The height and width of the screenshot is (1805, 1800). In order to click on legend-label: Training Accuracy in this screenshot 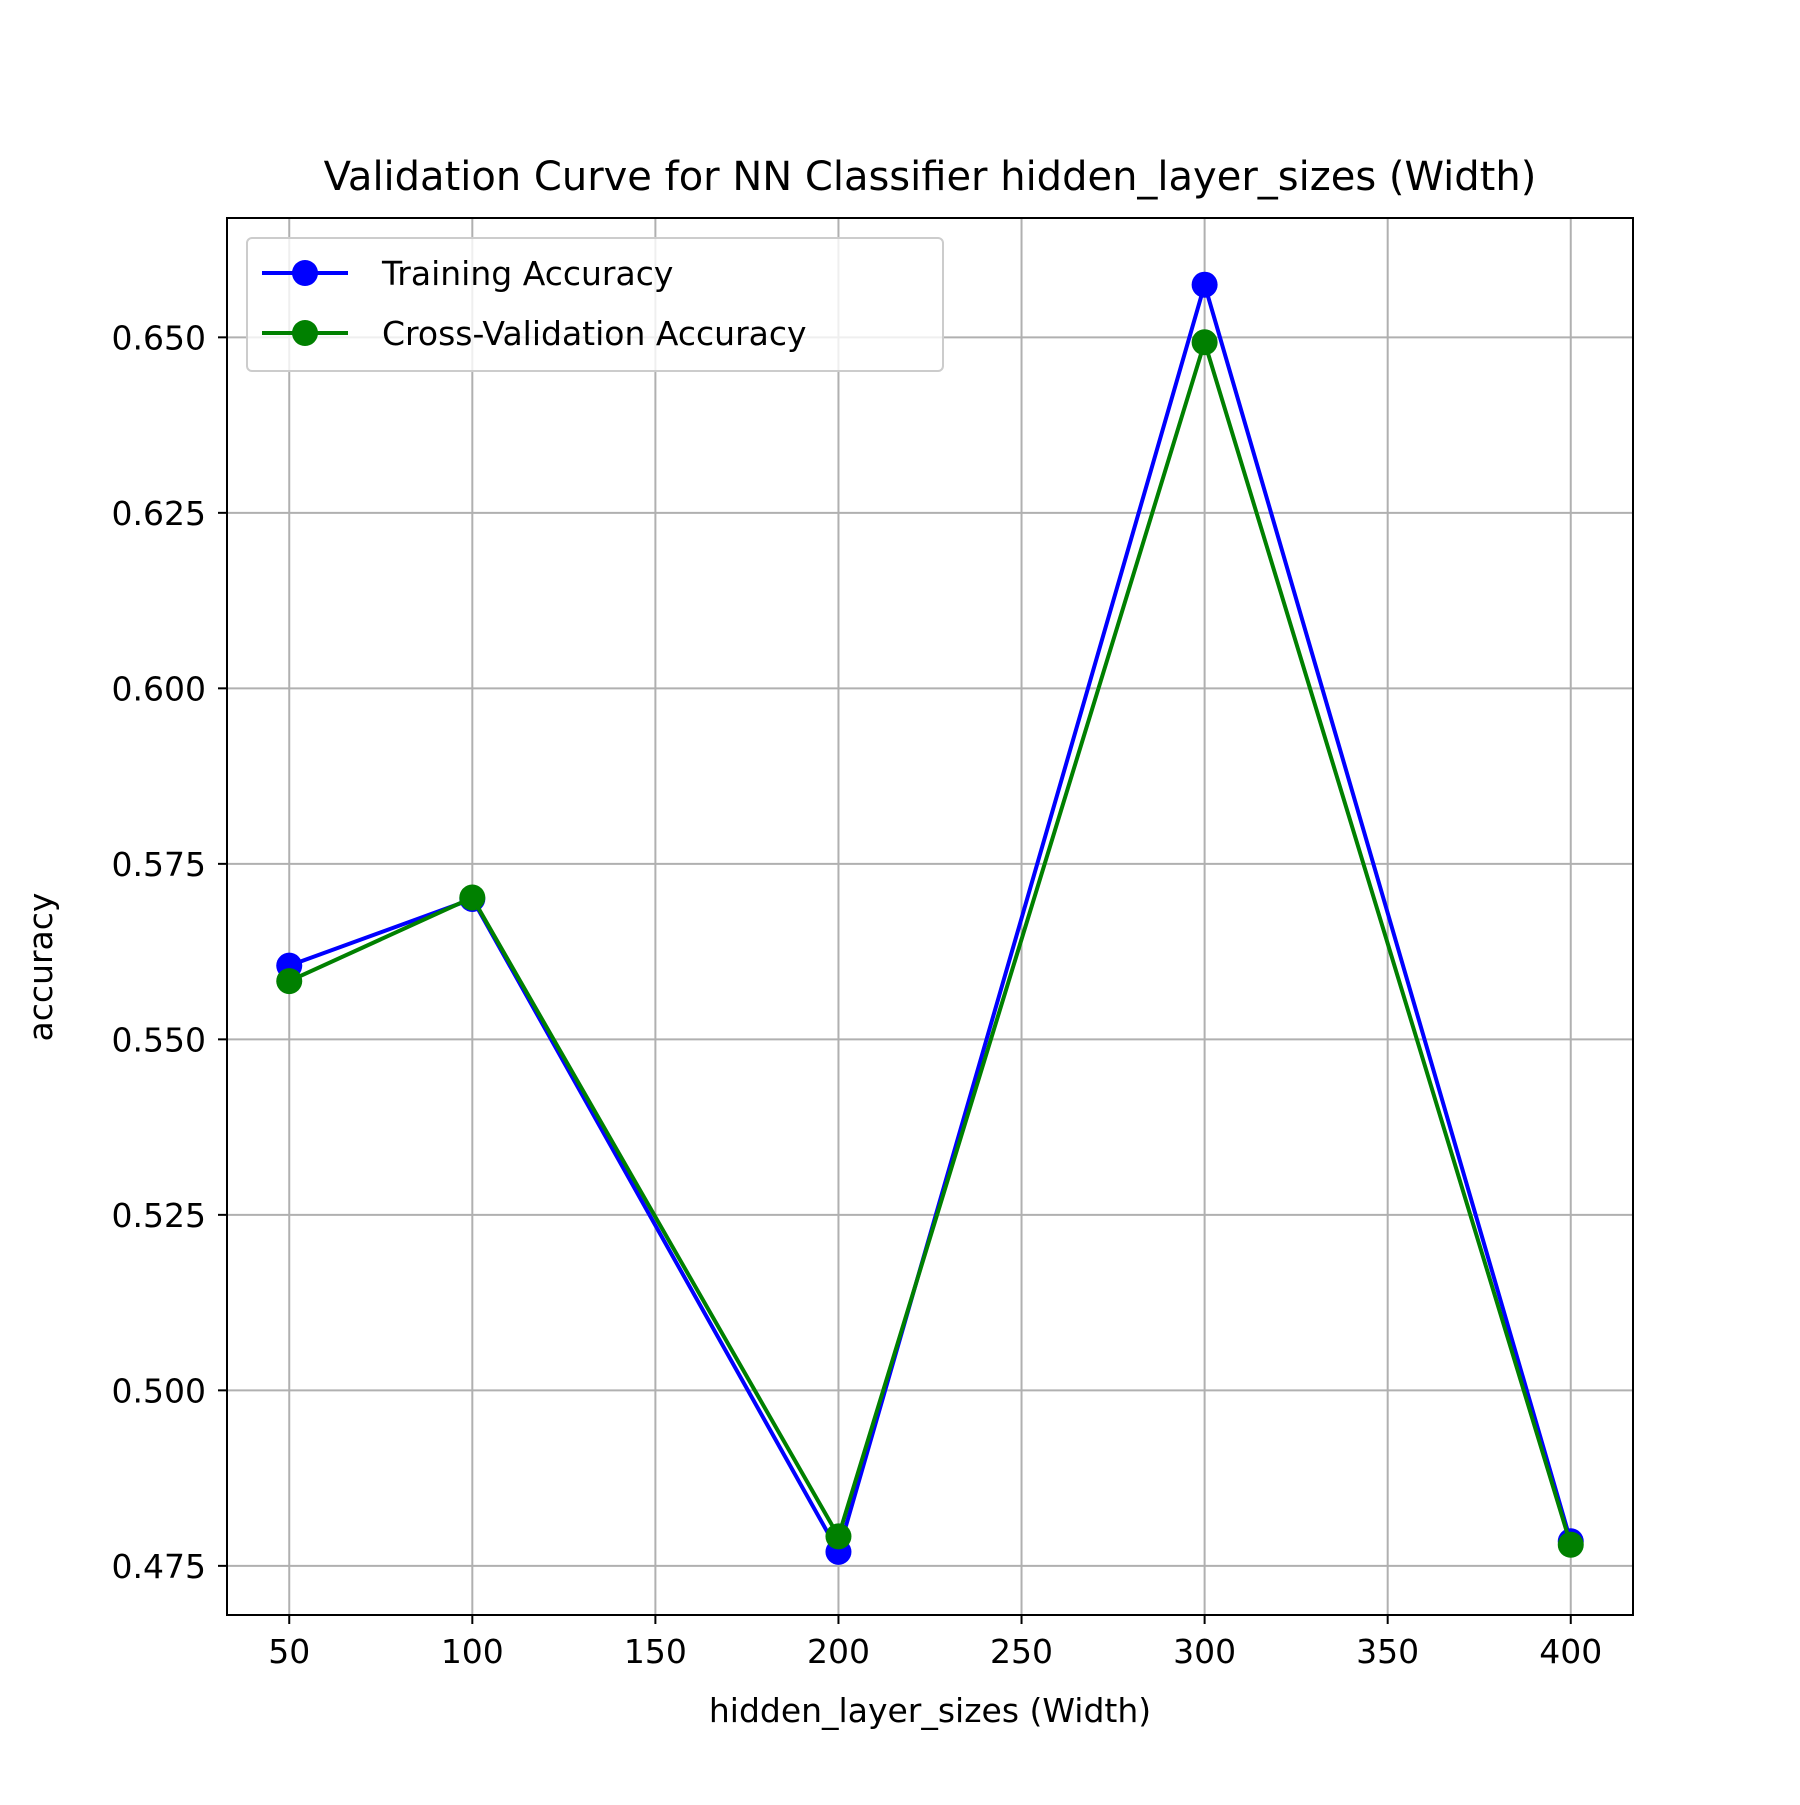, I will do `click(527, 273)`.